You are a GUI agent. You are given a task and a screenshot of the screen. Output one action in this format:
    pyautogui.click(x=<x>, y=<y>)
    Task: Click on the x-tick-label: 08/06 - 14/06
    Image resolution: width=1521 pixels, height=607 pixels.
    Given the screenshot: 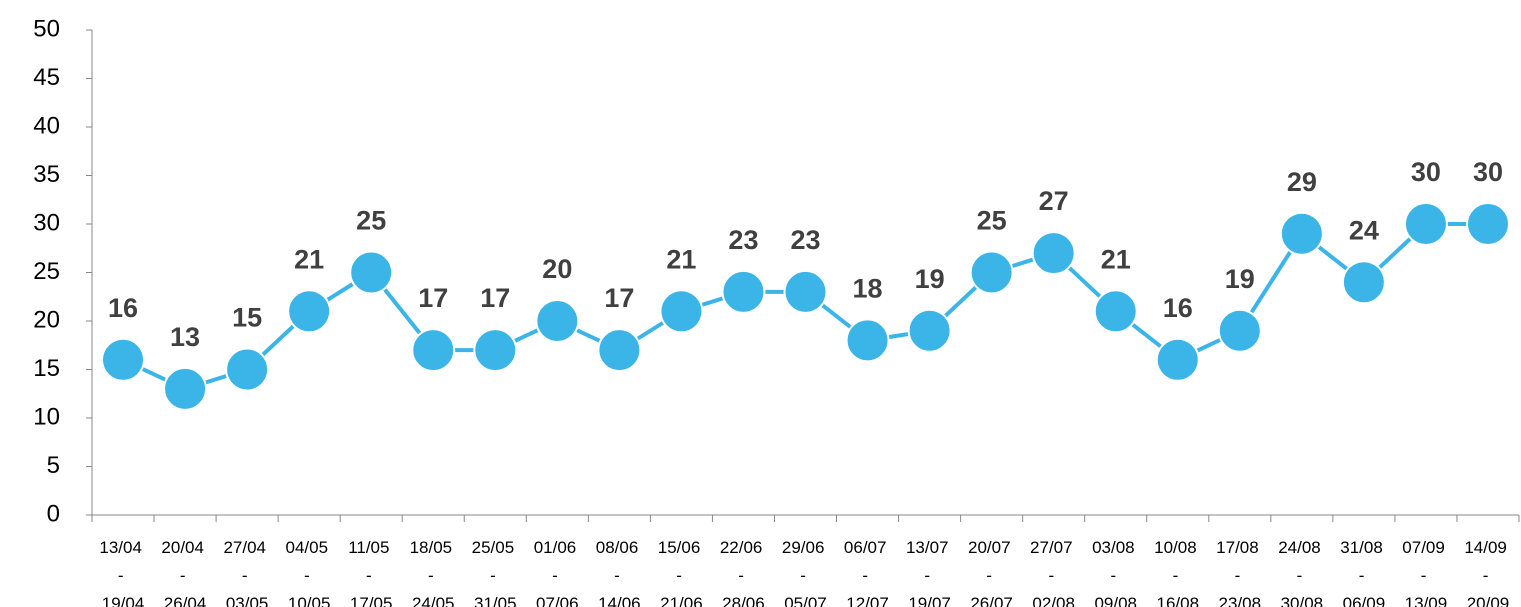 What is the action you would take?
    pyautogui.click(x=619, y=572)
    